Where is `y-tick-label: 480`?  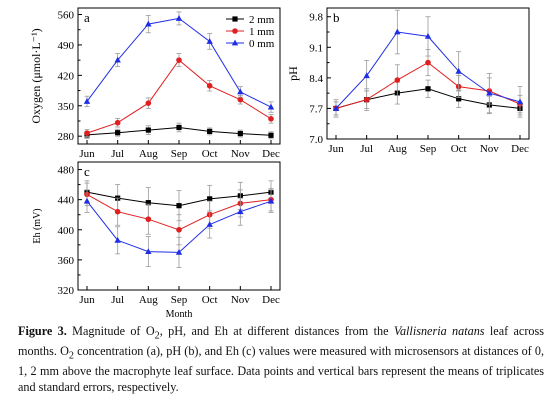 y-tick-label: 480 is located at coordinates (66, 171).